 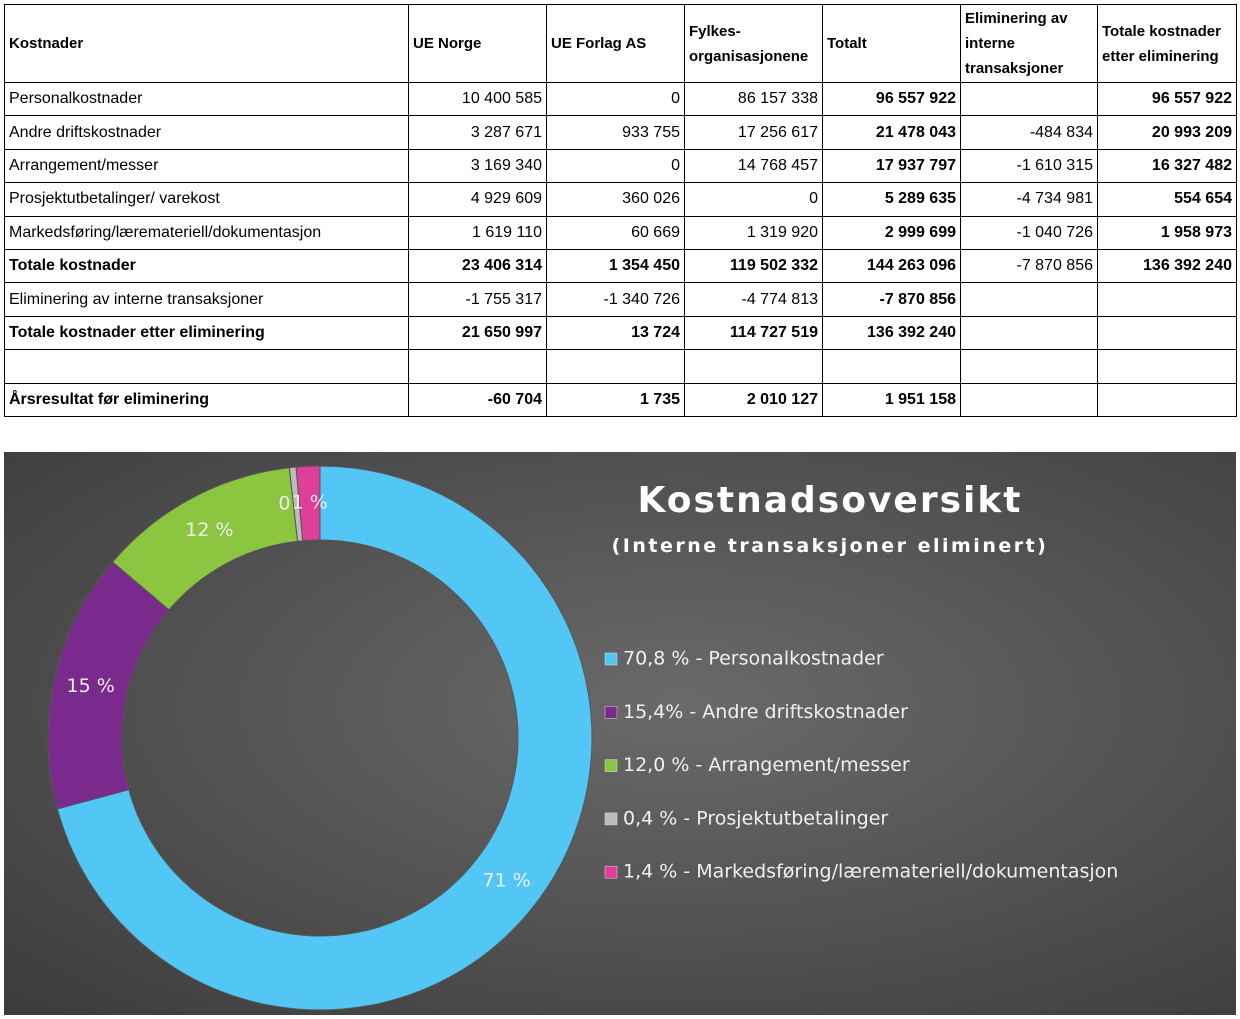 What do you see at coordinates (753, 99) in the screenshot?
I see `table-cell: 86 157 338` at bounding box center [753, 99].